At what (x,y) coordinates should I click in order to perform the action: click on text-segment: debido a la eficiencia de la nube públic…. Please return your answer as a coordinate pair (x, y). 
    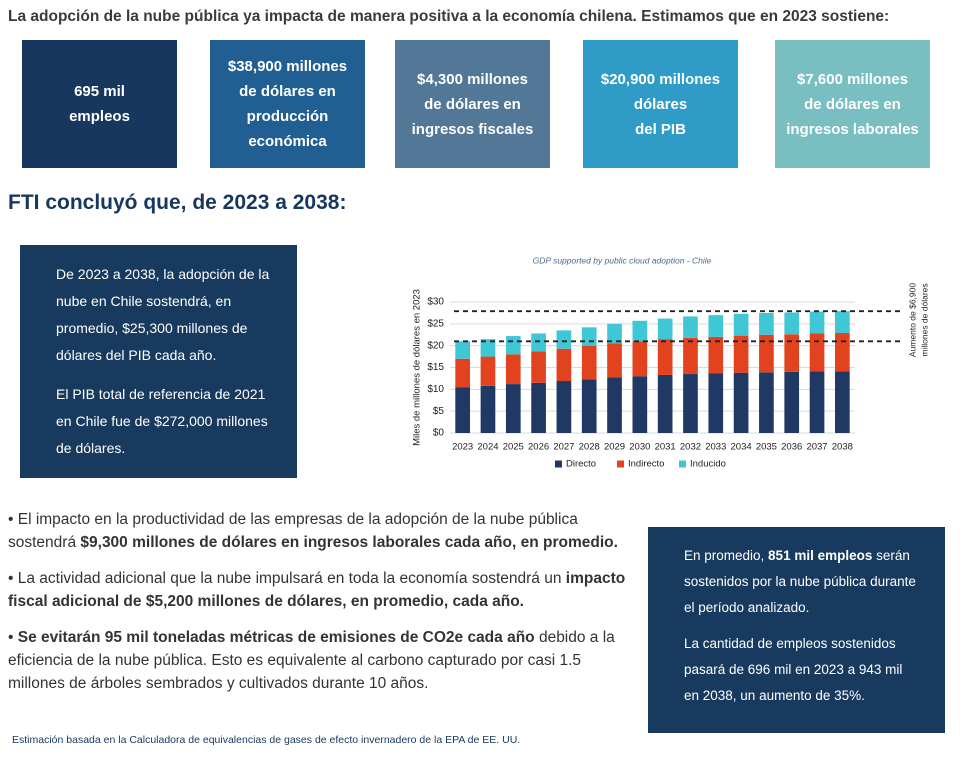
    Looking at the image, I should click on (311, 660).